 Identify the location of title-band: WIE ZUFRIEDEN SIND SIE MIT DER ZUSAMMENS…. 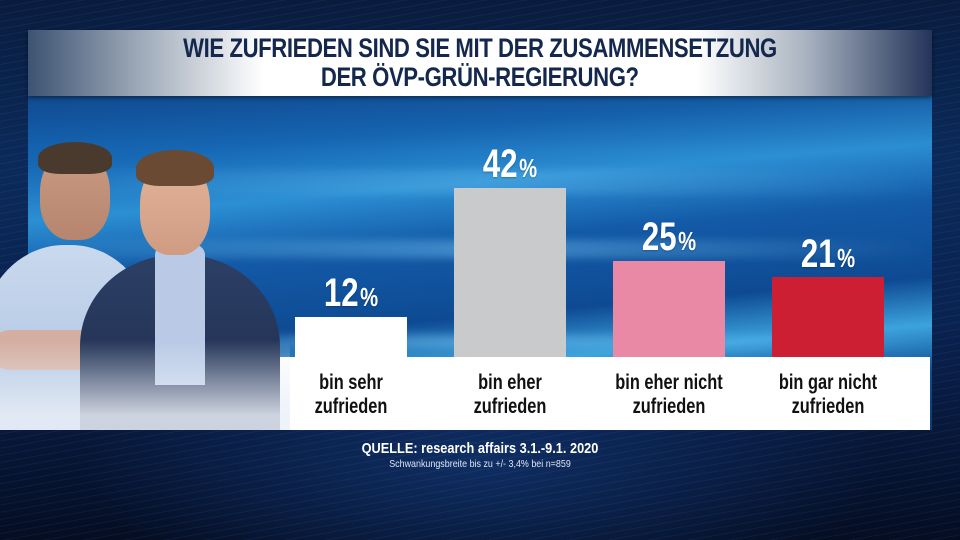
(480, 63).